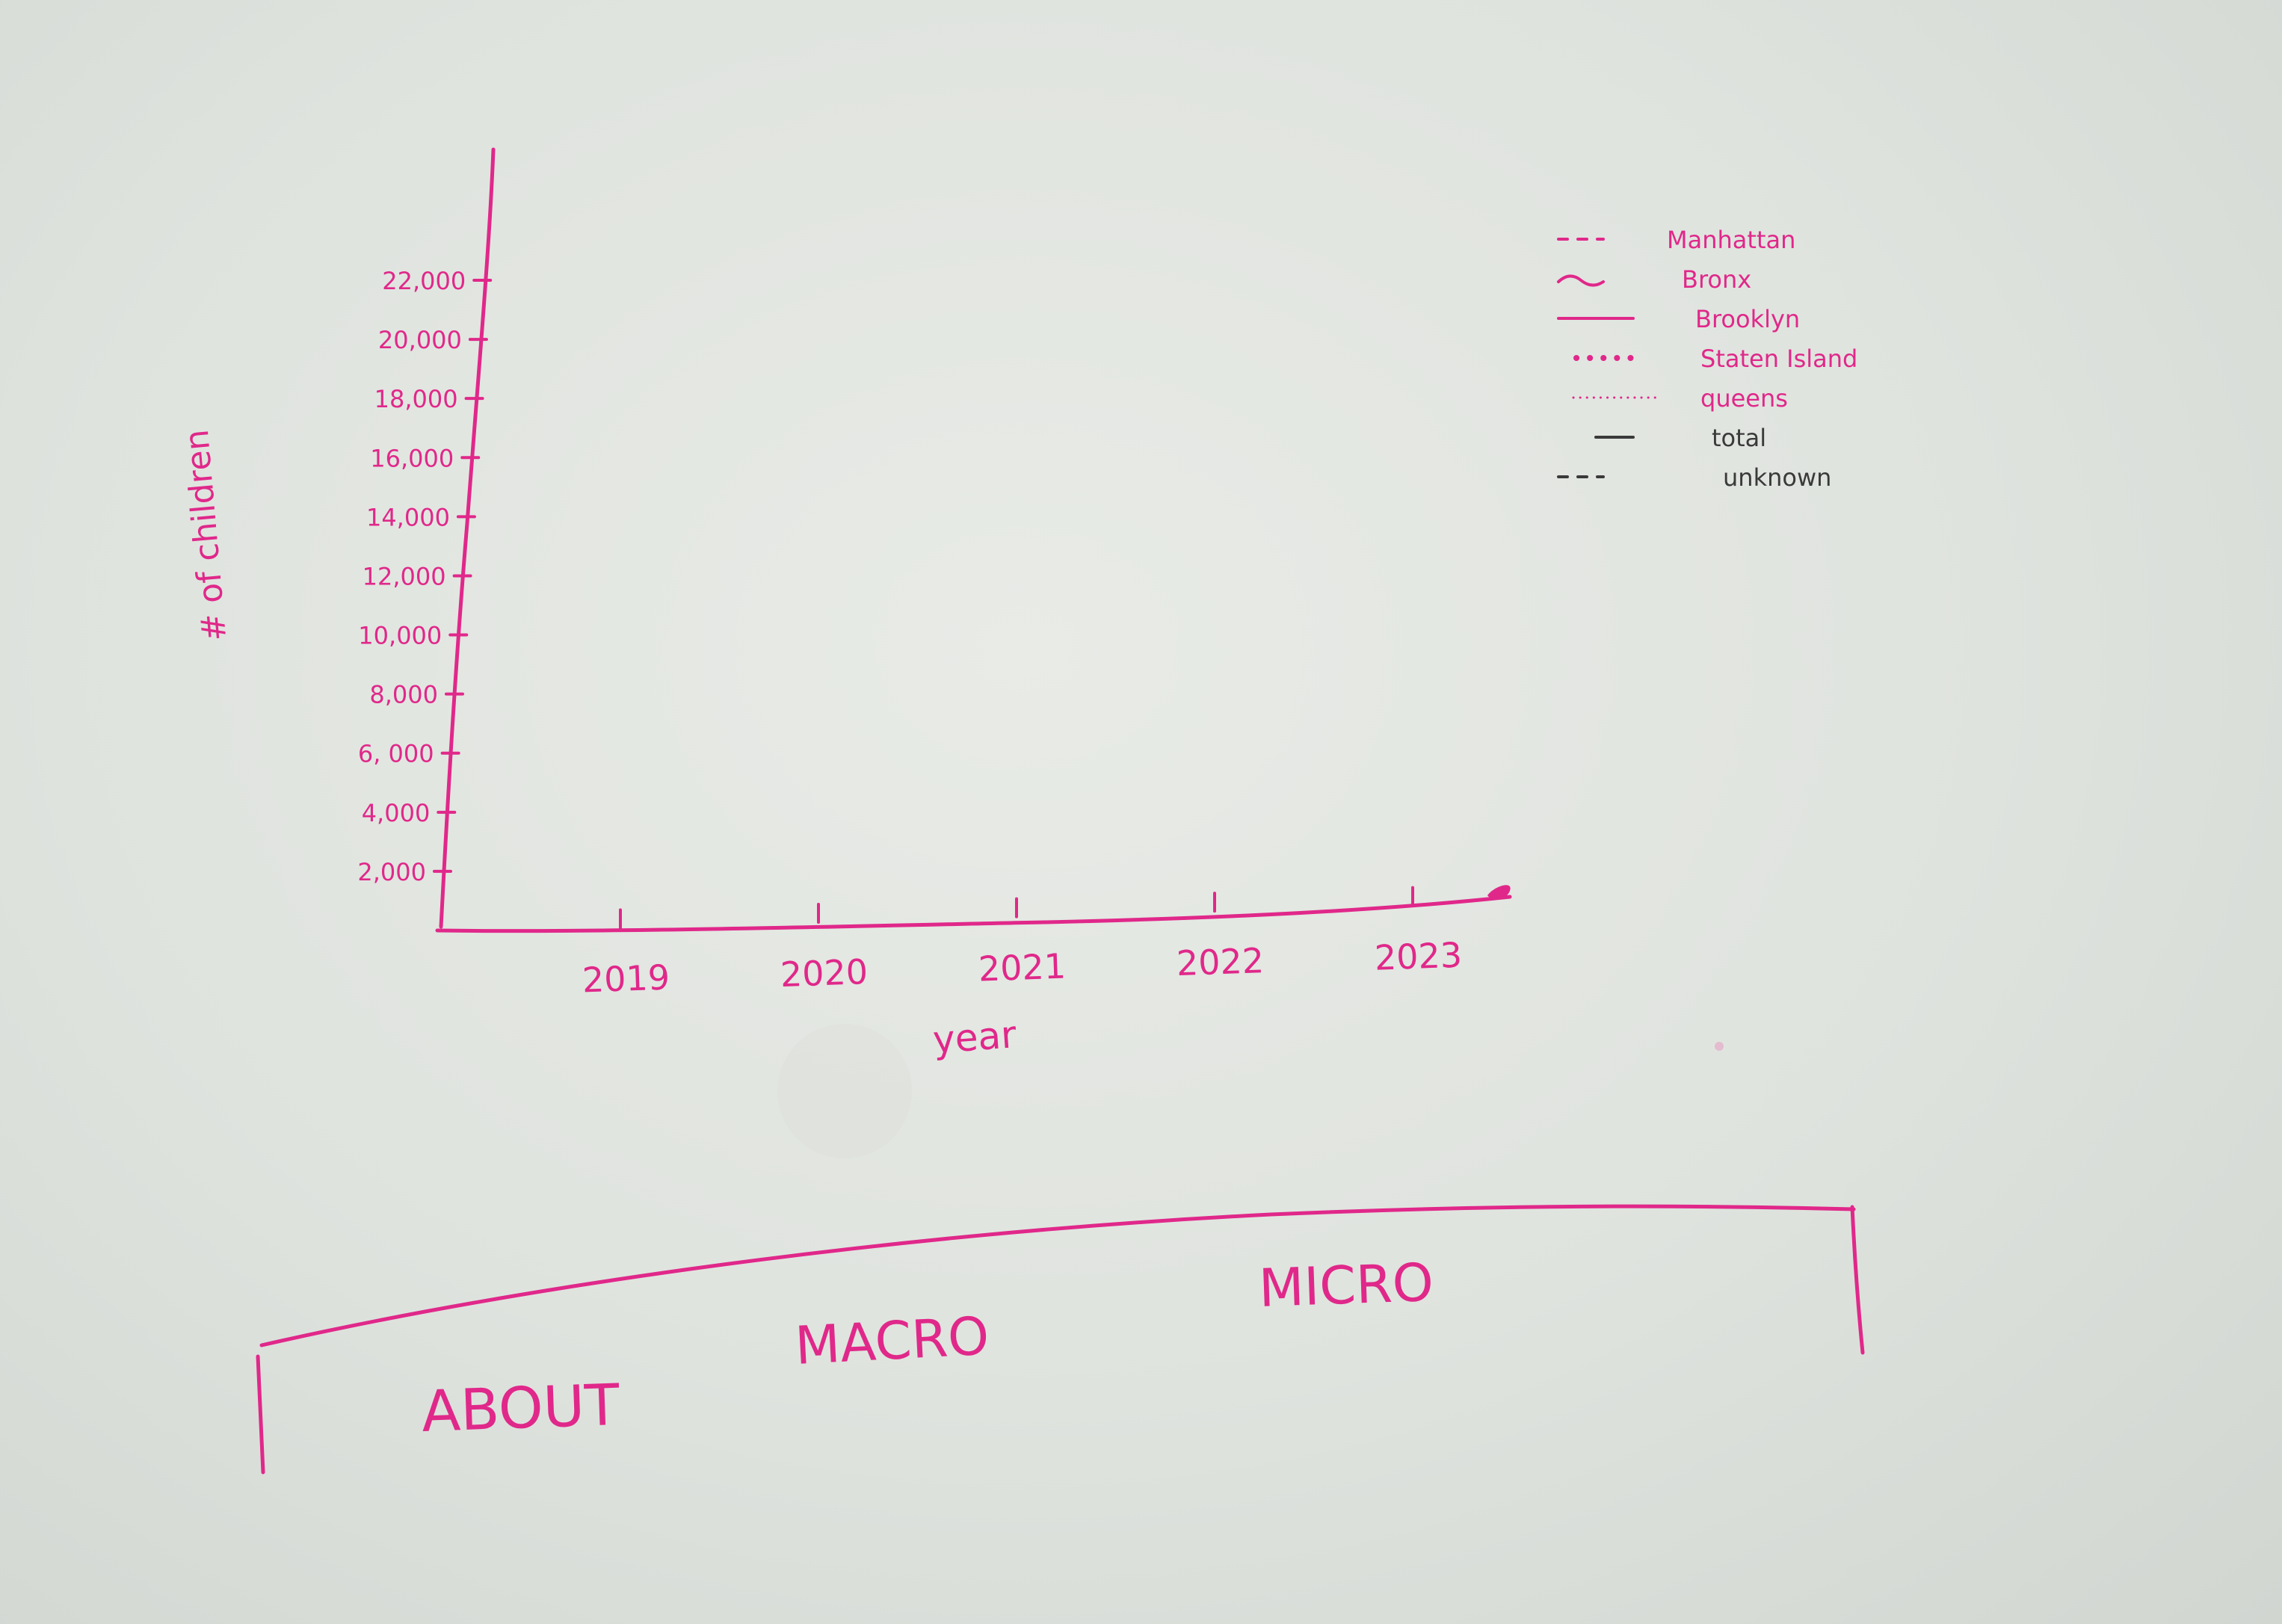 Image resolution: width=2282 pixels, height=1624 pixels. Describe the element at coordinates (1857, 1280) in the screenshot. I see `nav-right-edge` at that location.